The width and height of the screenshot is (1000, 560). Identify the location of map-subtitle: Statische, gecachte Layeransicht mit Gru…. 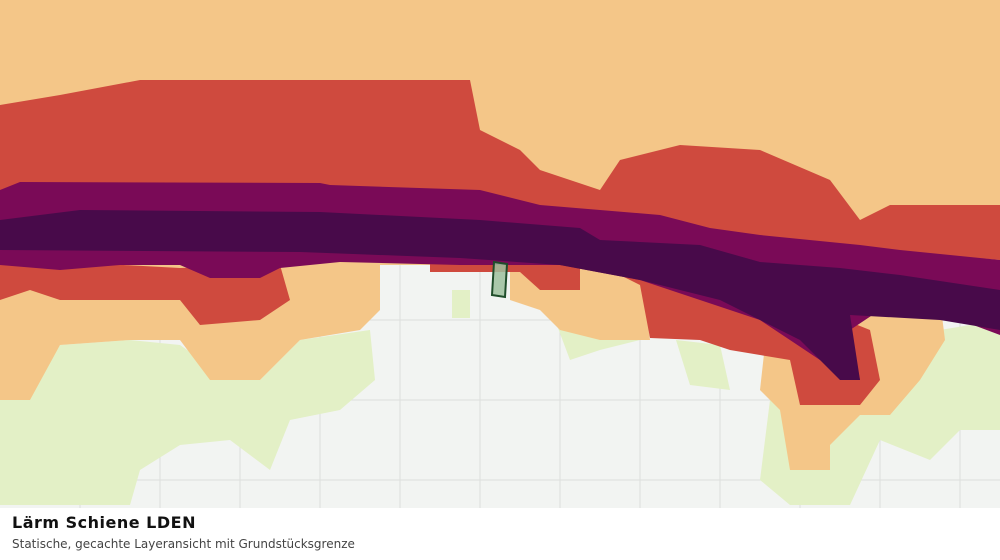
(183, 544).